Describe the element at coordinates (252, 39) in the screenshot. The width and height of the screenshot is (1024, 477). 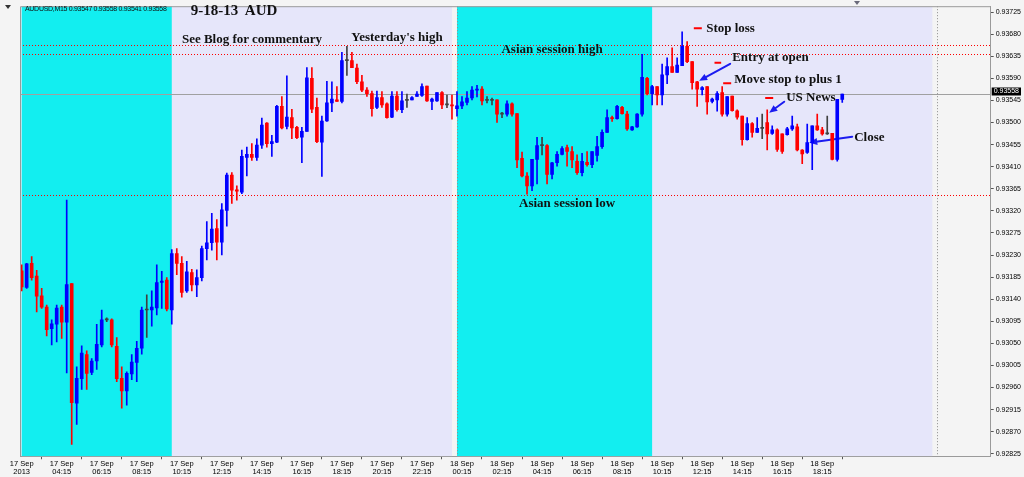
I see `annotation: See Blog for commentary` at that location.